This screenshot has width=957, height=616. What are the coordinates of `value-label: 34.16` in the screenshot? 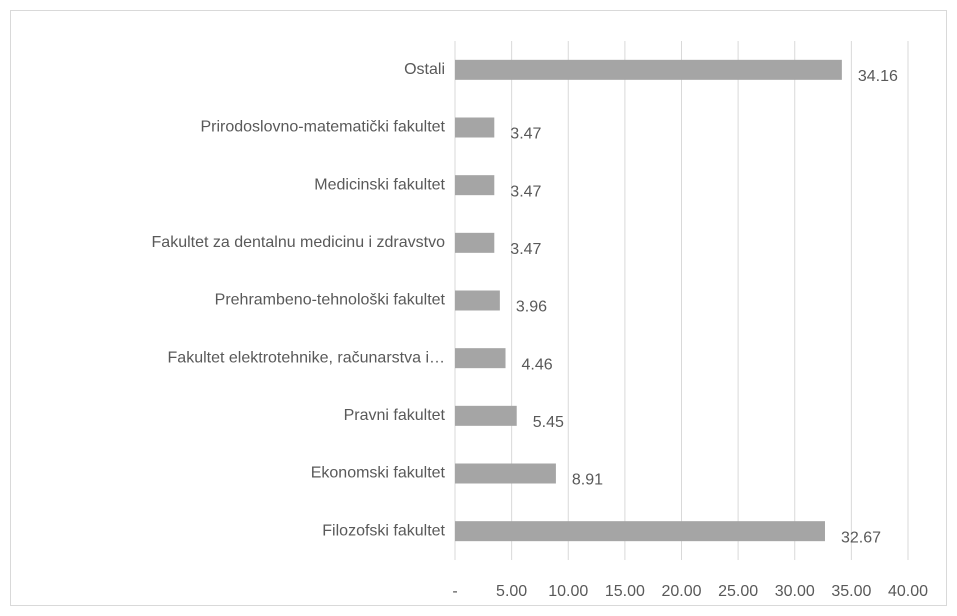 It's located at (878, 76).